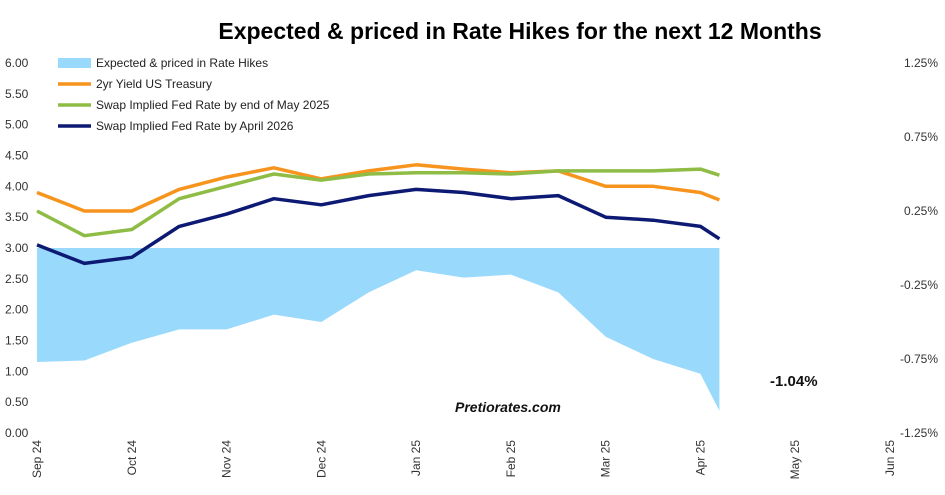 The height and width of the screenshot is (495, 945). Describe the element at coordinates (17, 402) in the screenshot. I see `left-tick-label: 0.50` at that location.